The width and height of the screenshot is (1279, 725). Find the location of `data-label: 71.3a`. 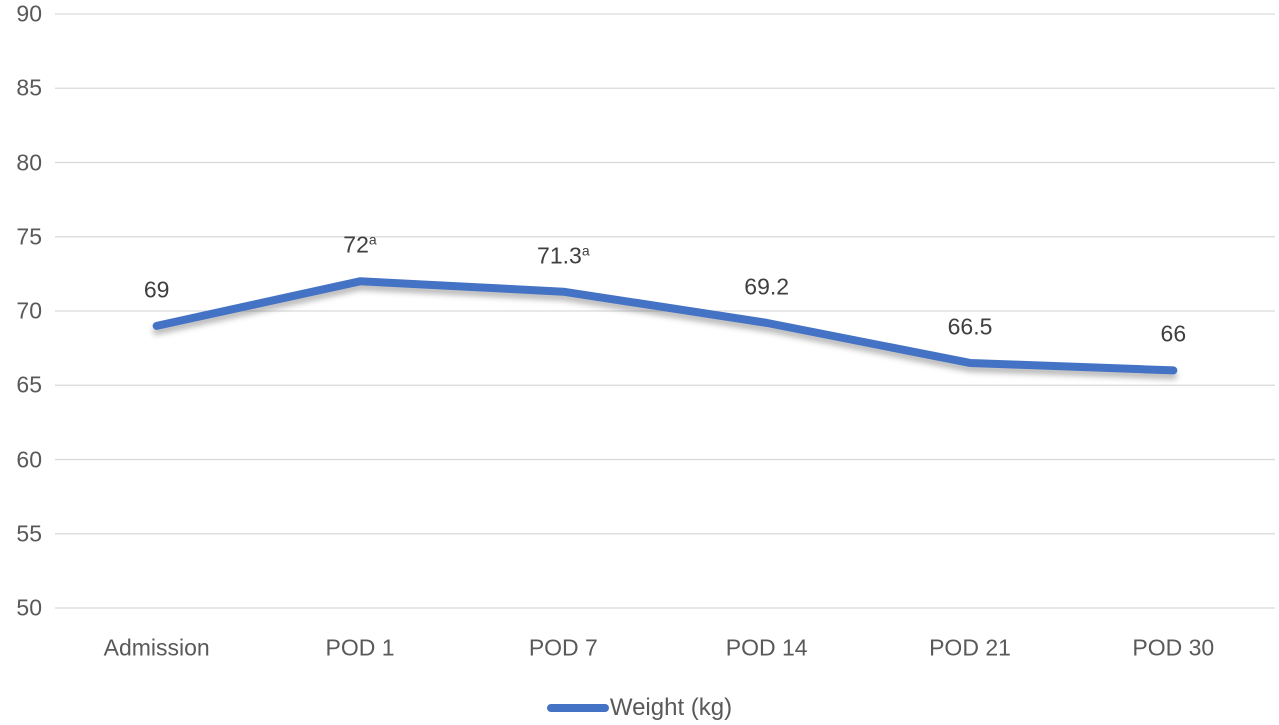

data-label: 71.3a is located at coordinates (563, 255).